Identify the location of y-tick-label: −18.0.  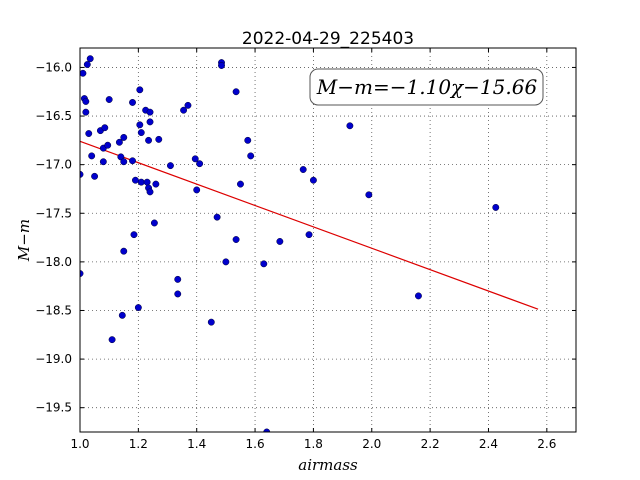
(53, 262).